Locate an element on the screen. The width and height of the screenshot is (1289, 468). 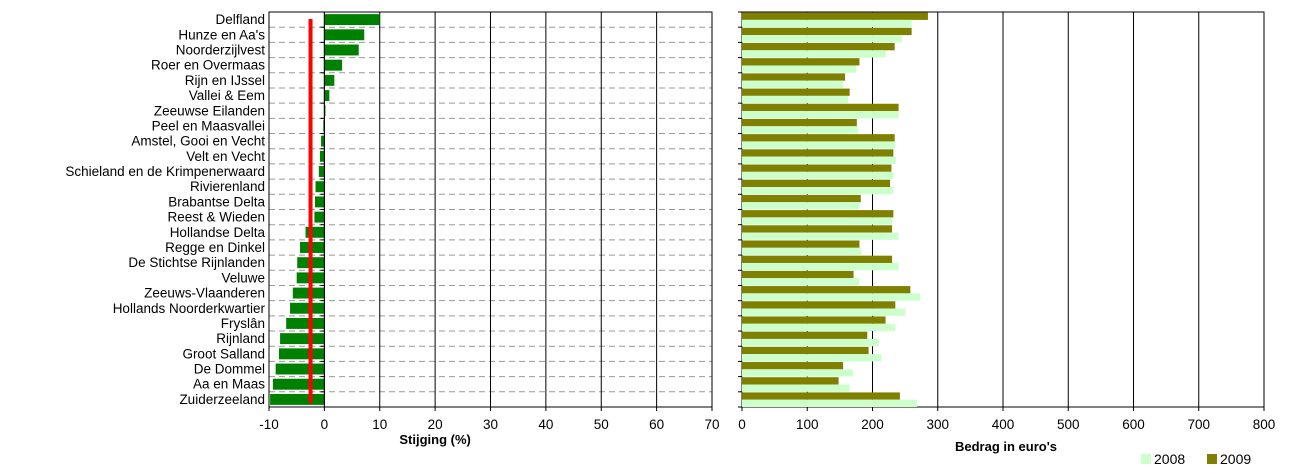
x-tick-label: 600 is located at coordinates (1133, 424).